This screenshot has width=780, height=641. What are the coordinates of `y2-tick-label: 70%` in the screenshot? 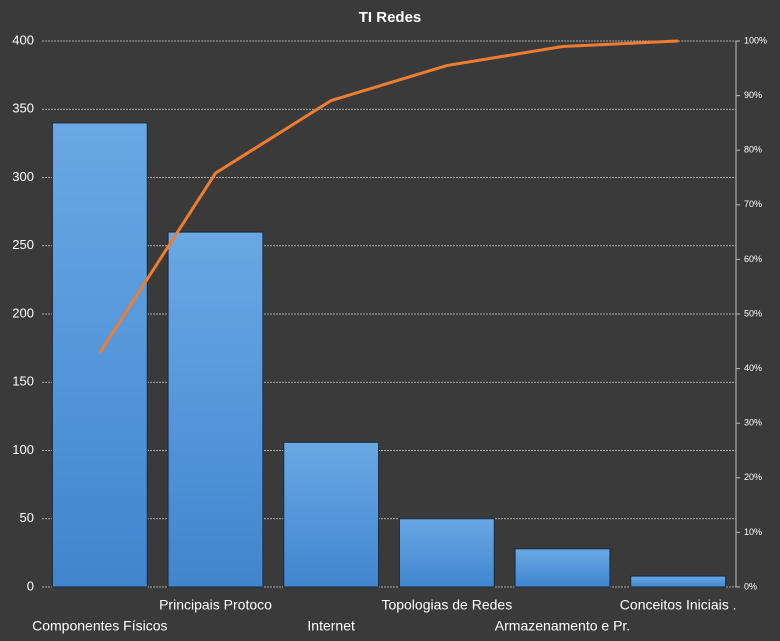 It's located at (753, 204).